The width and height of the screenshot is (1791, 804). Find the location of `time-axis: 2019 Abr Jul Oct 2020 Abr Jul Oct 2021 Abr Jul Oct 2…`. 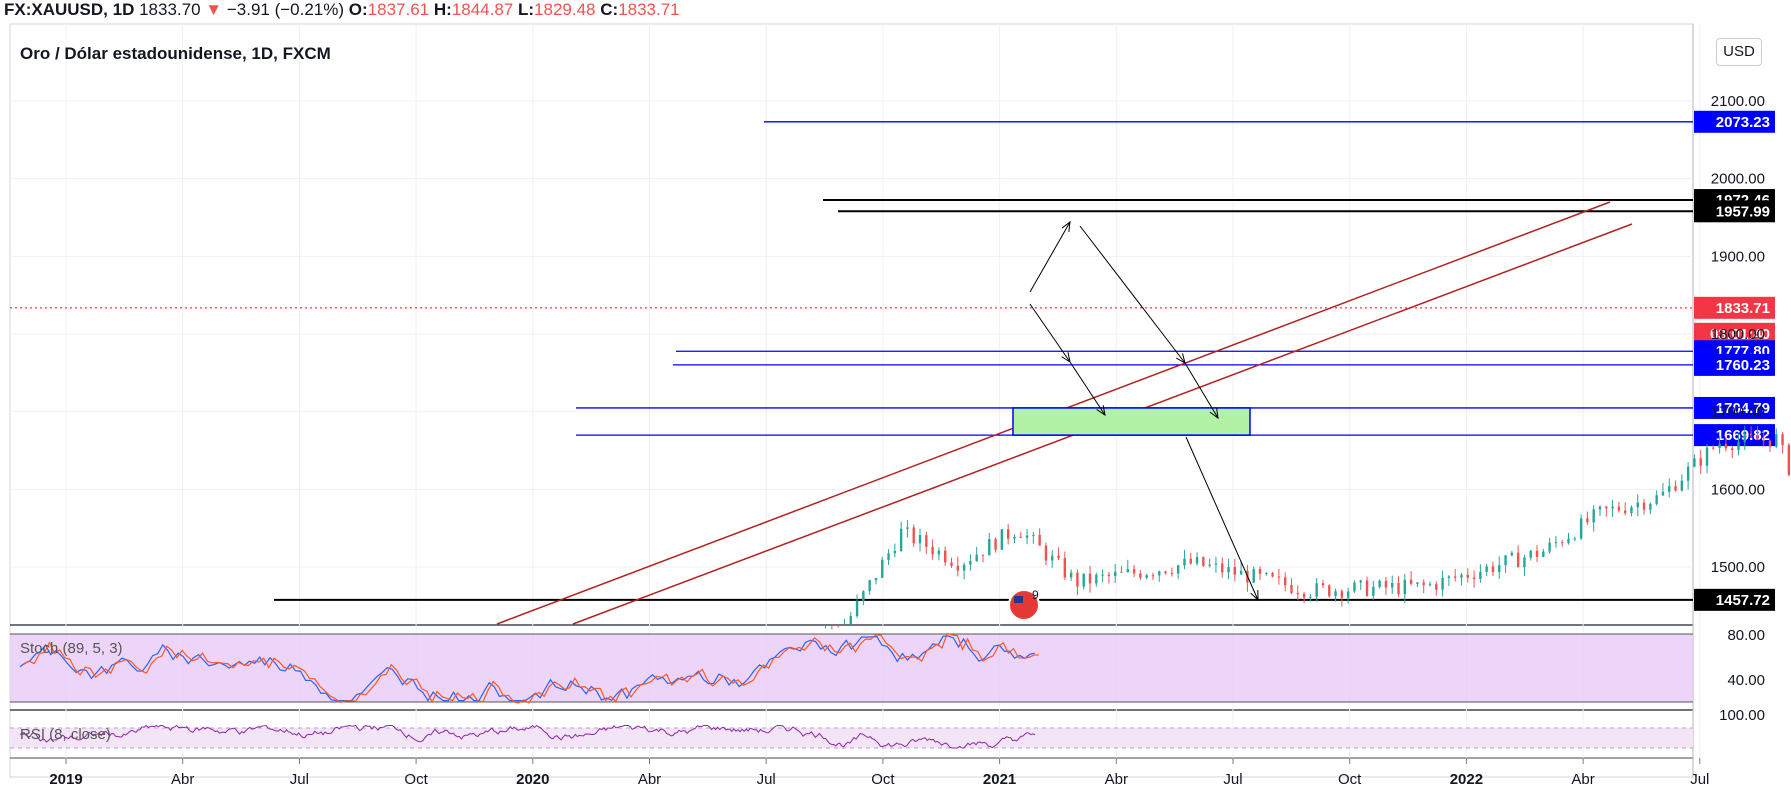

time-axis: 2019 Abr Jul Oct 2020 Abr Jul Oct 2021 Abr Jul Oct 2… is located at coordinates (879, 773).